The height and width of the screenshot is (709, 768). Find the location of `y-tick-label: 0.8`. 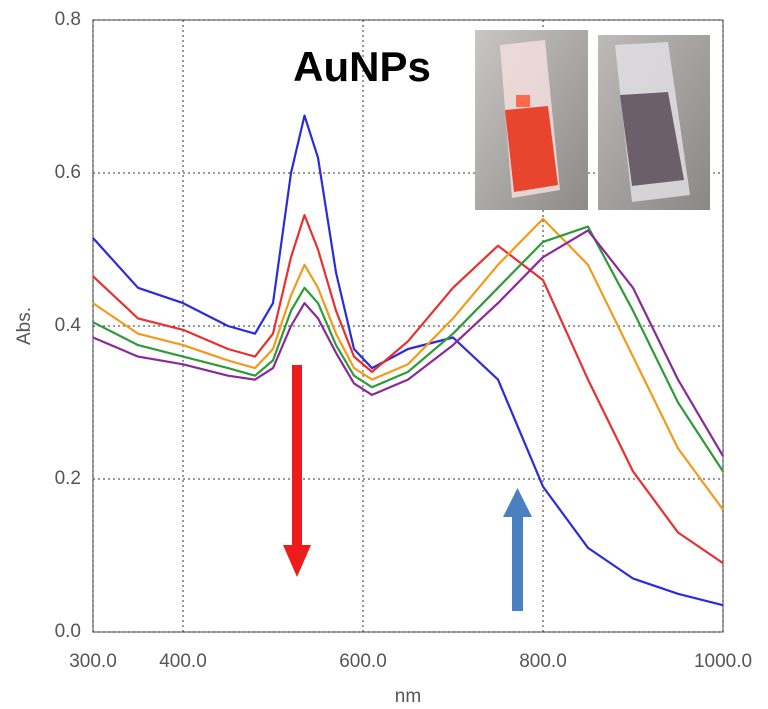

y-tick-label: 0.8 is located at coordinates (68, 19).